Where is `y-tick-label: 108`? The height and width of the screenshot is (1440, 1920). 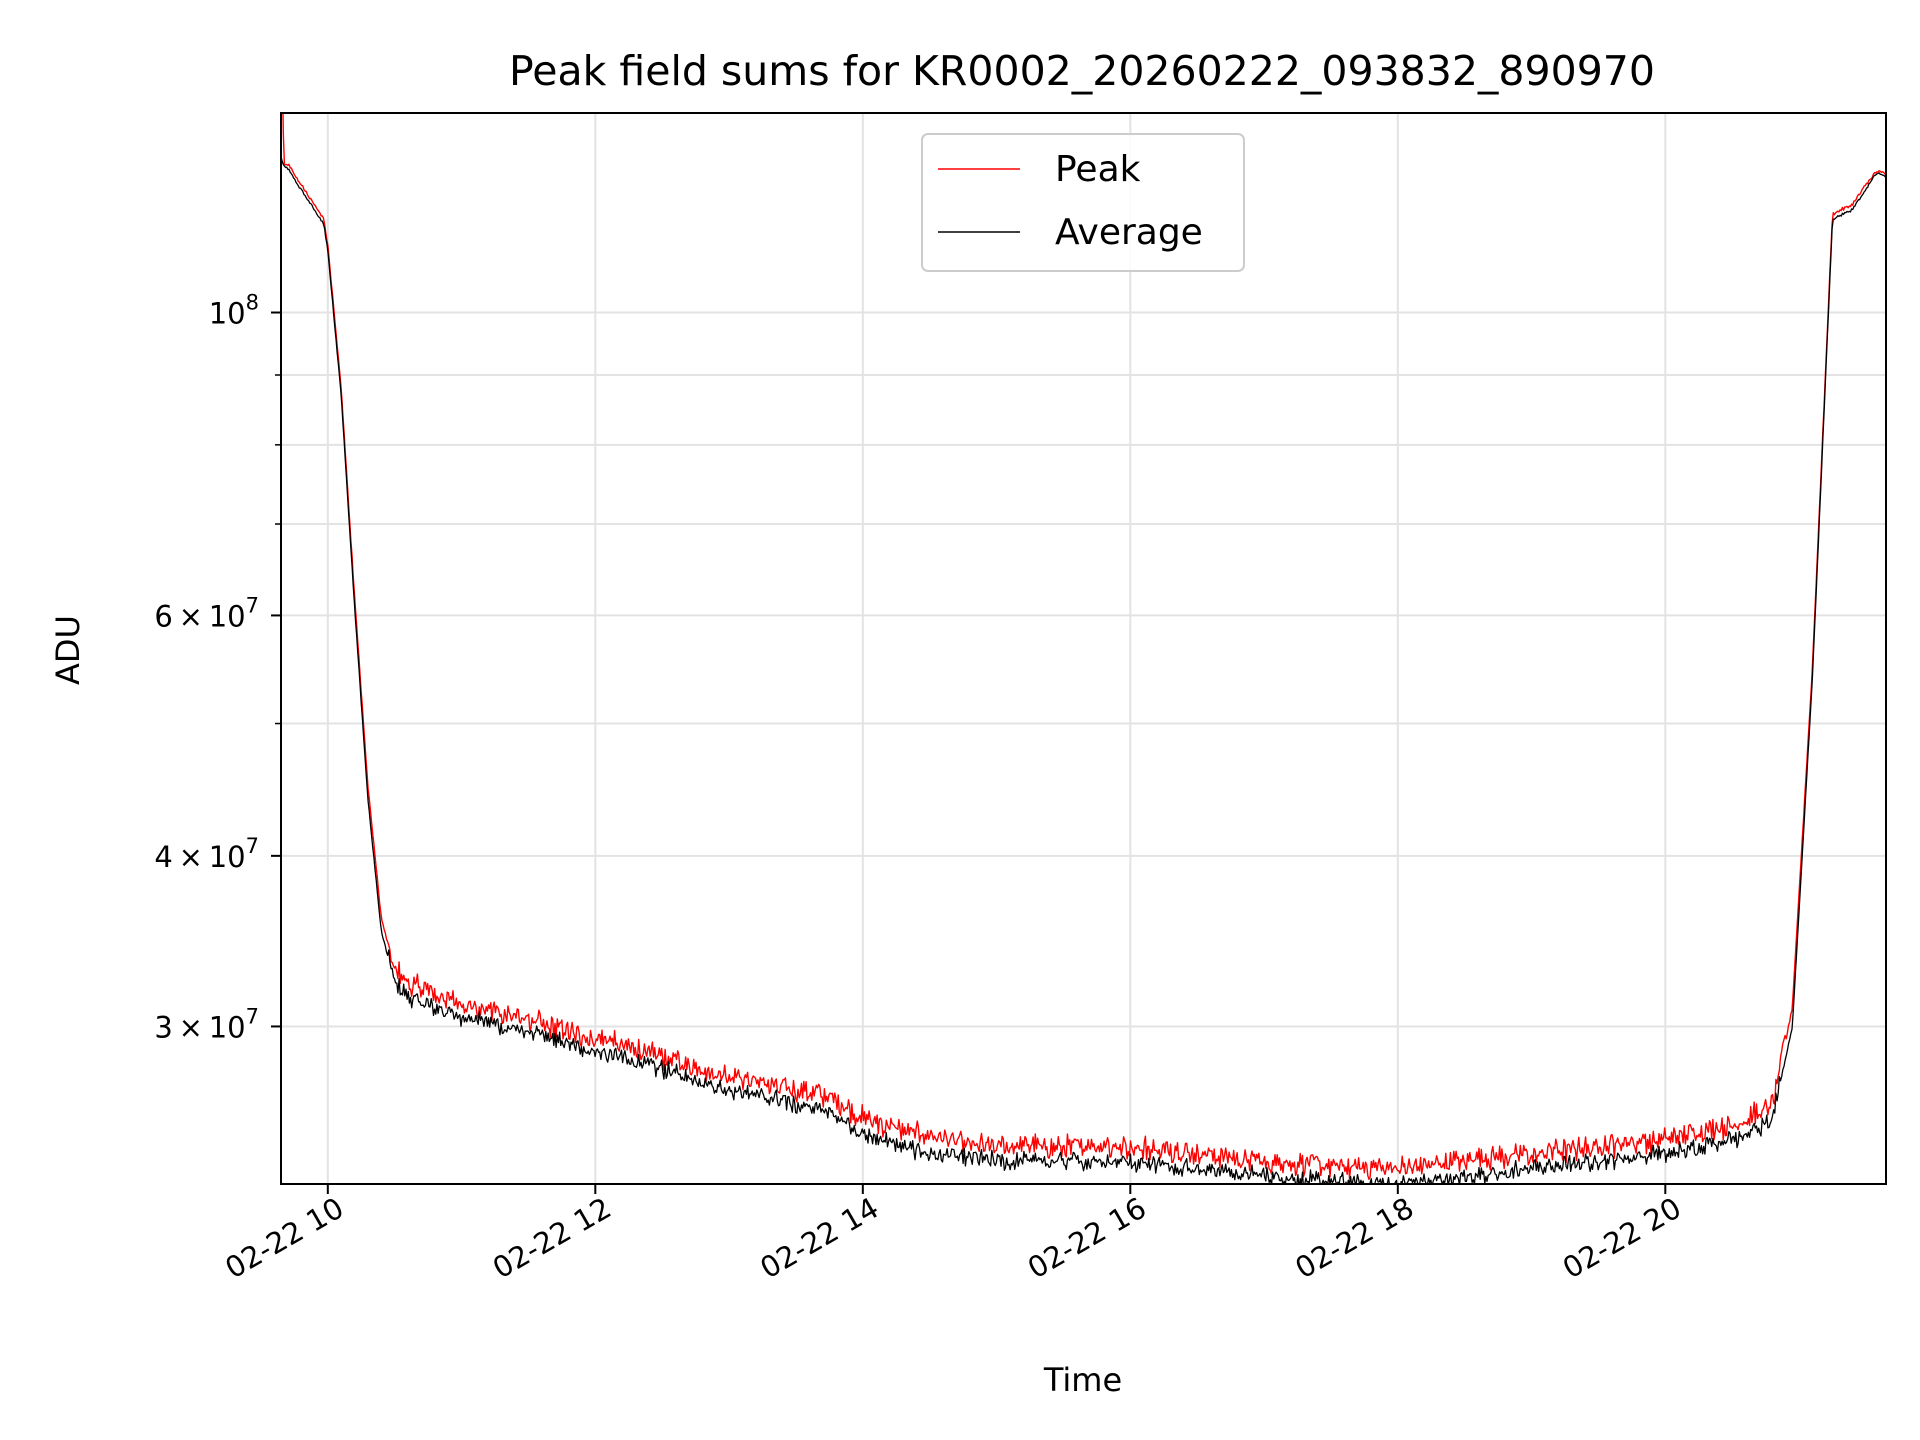 y-tick-label: 108 is located at coordinates (234, 311).